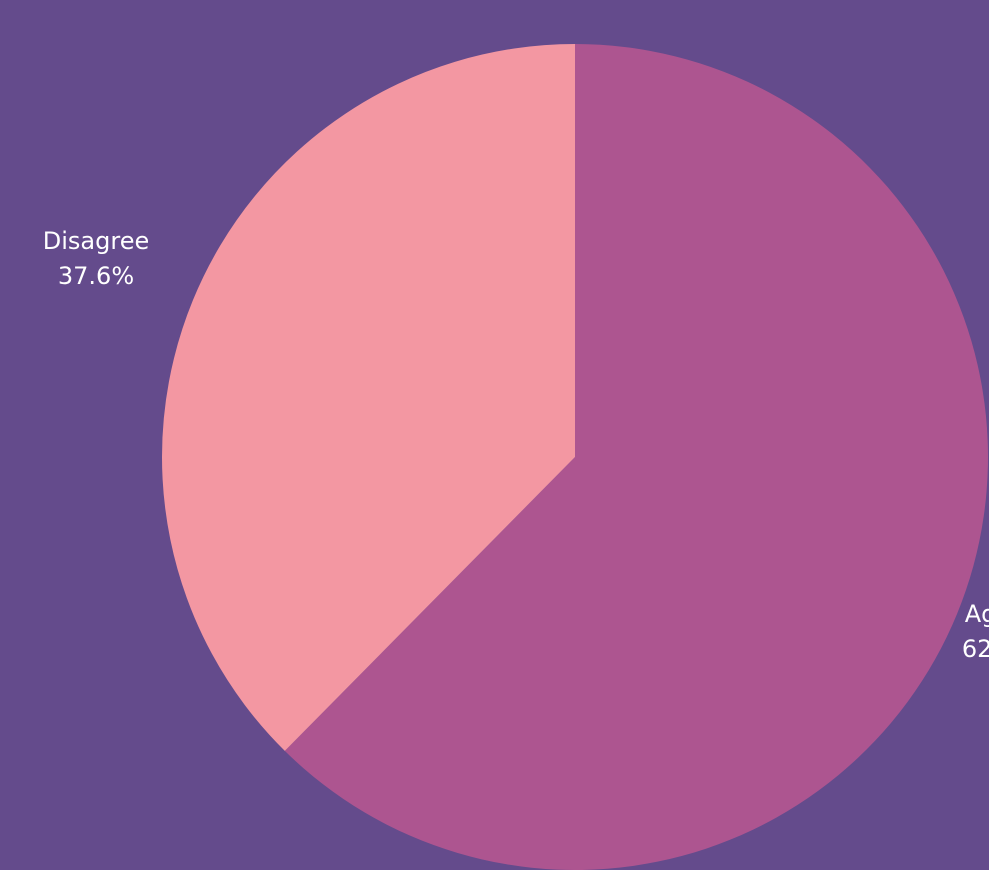  Describe the element at coordinates (975, 649) in the screenshot. I see `slice-value-label-agree: 62.4%` at that location.